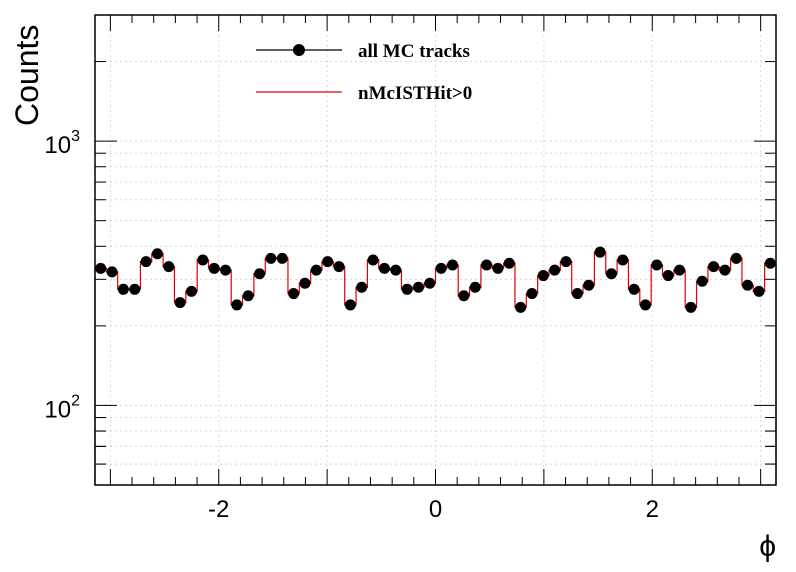 This screenshot has width=796, height=572. What do you see at coordinates (414, 51) in the screenshot?
I see `legend-label-all-mc-tracks: all MC tracks` at bounding box center [414, 51].